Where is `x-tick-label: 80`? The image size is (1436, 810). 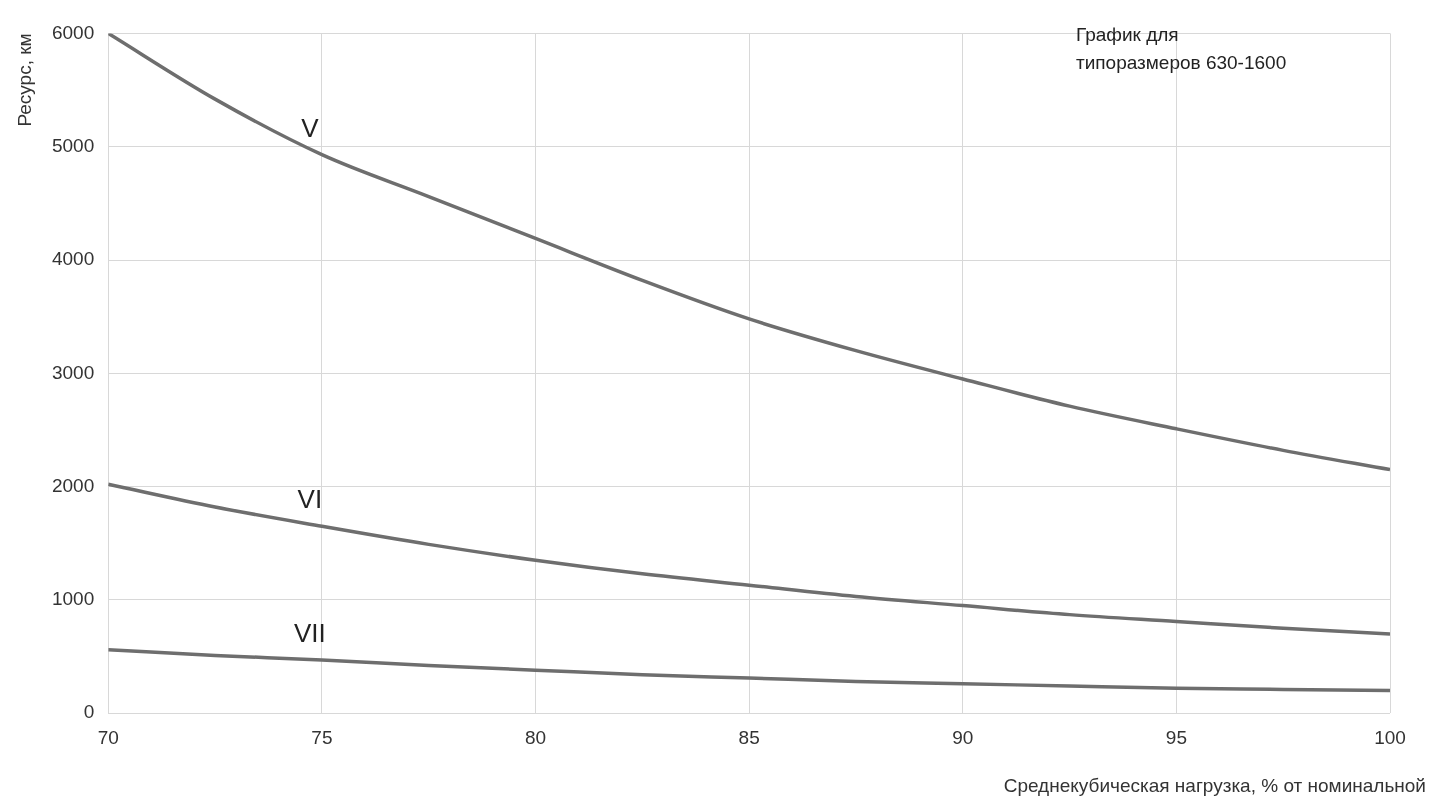 x-tick-label: 80 is located at coordinates (535, 737).